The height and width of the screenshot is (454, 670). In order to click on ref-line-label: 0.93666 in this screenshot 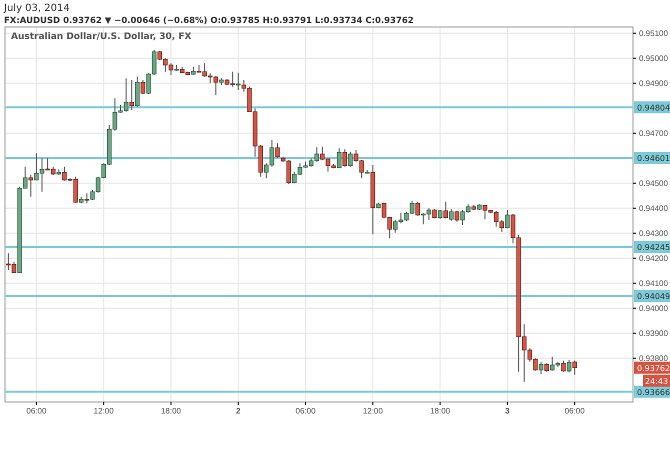, I will do `click(653, 392)`.